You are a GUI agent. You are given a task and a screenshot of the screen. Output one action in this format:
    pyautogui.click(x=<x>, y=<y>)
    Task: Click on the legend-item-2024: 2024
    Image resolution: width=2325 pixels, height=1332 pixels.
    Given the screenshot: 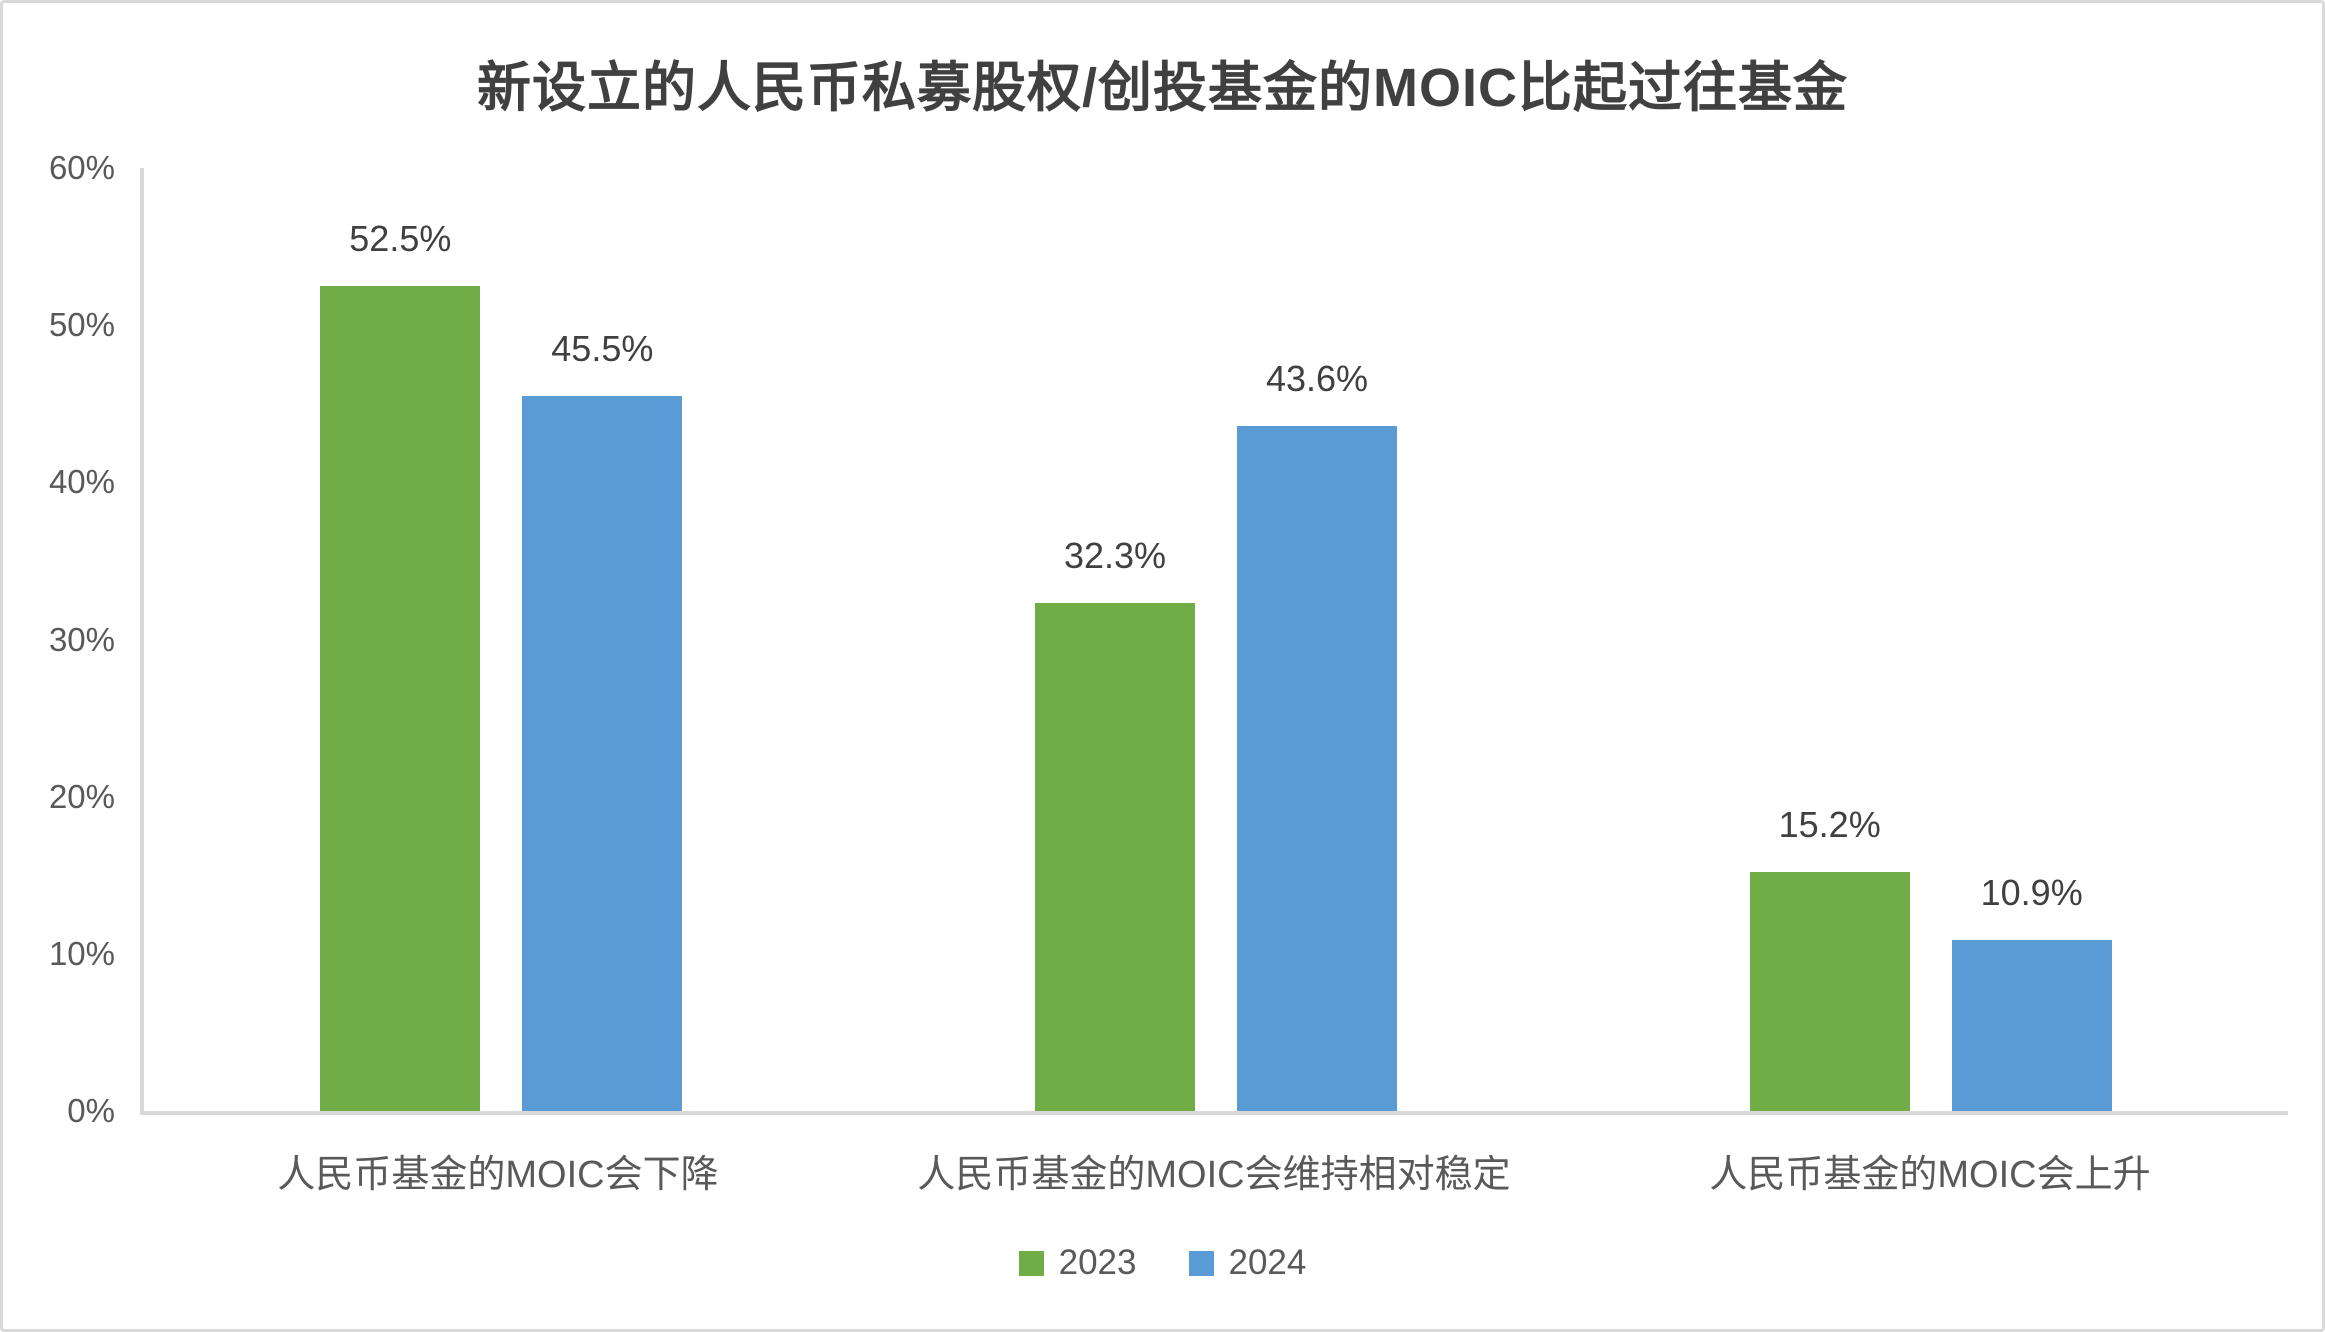 What is the action you would take?
    pyautogui.click(x=1247, y=1263)
    